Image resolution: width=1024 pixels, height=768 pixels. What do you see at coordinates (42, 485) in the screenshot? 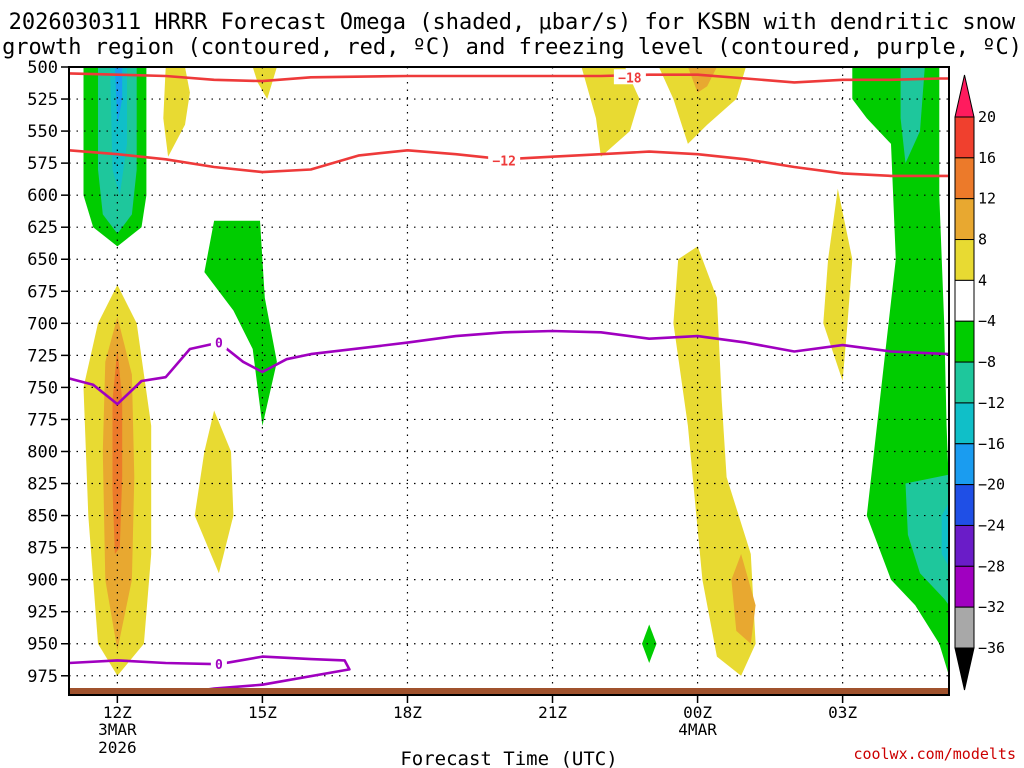
I see `y-tick-label-825: 825` at bounding box center [42, 485].